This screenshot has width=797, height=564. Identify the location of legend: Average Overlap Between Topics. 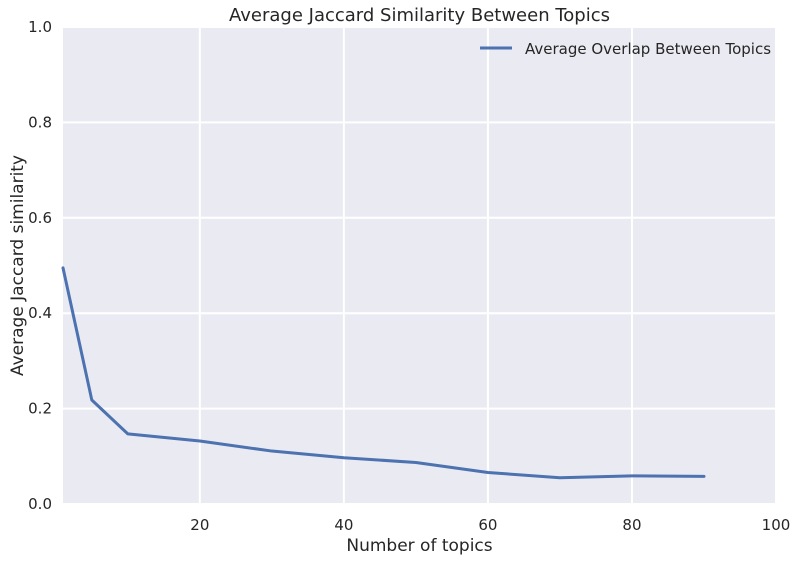
(625, 49).